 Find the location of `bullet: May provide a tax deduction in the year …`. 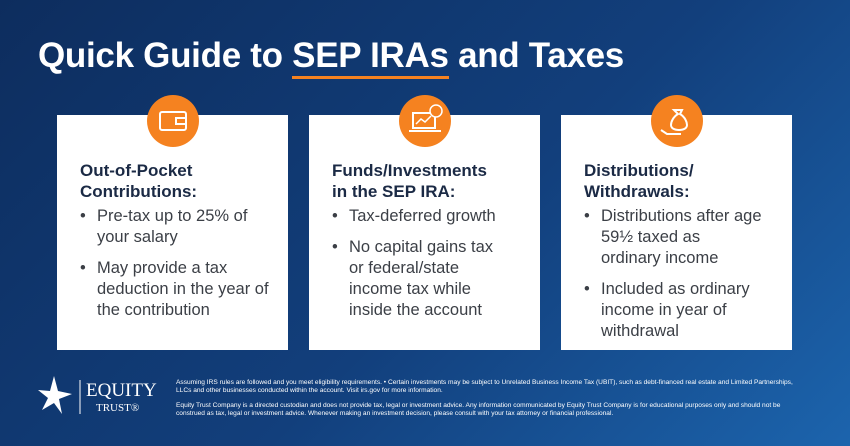

bullet: May provide a tax deduction in the year … is located at coordinates (180, 289).